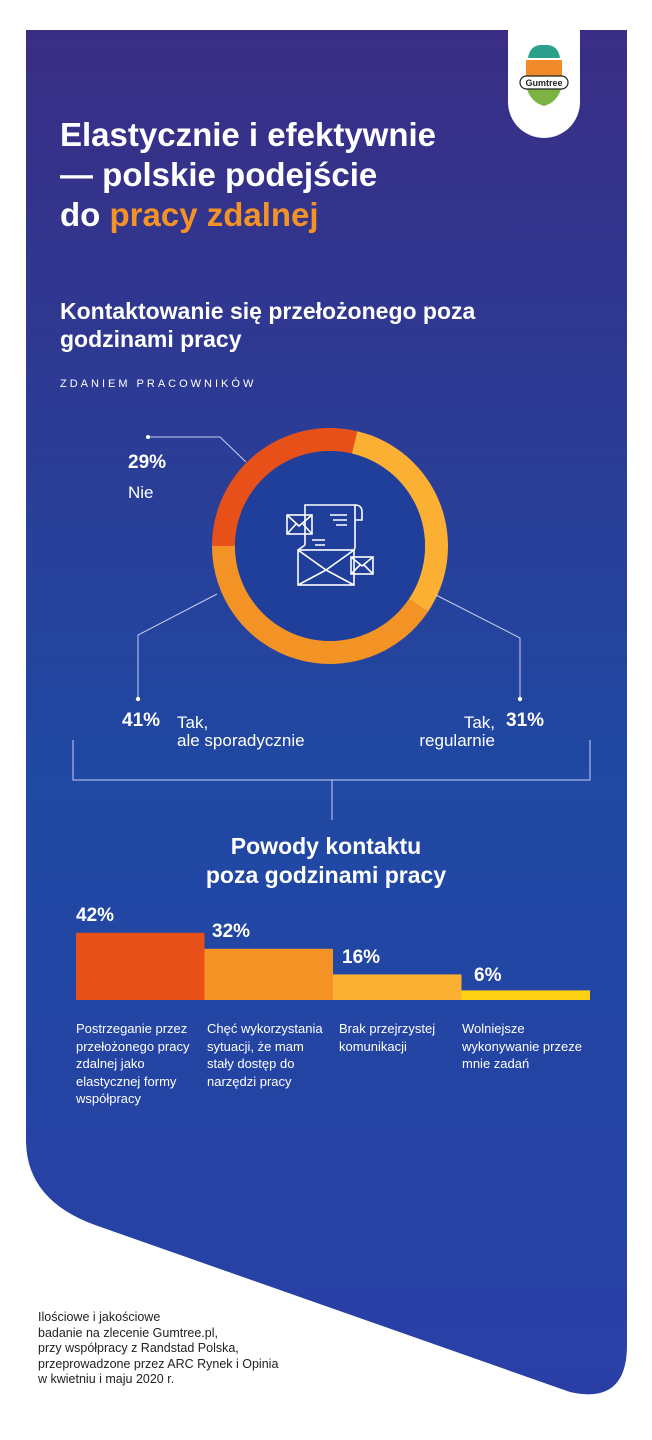  What do you see at coordinates (457, 731) in the screenshot?
I see `slice-label-regularnie: Tak, regularnie` at bounding box center [457, 731].